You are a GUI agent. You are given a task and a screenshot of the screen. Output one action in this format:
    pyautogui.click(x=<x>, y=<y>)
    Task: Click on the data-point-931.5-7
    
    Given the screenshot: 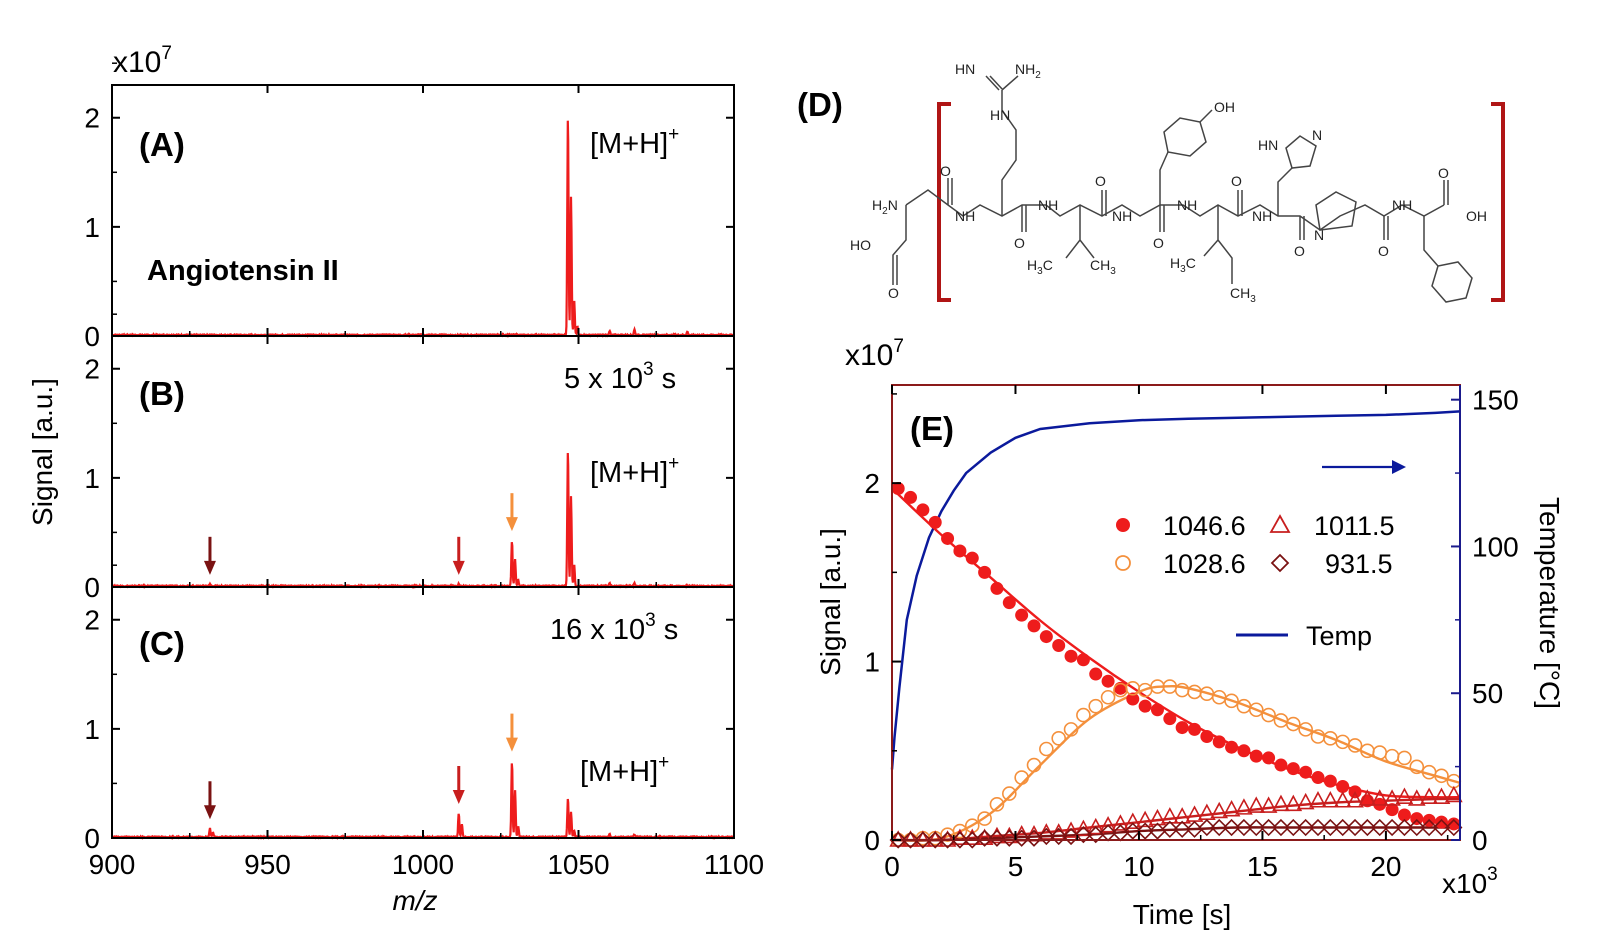 What is the action you would take?
    pyautogui.click(x=984, y=838)
    